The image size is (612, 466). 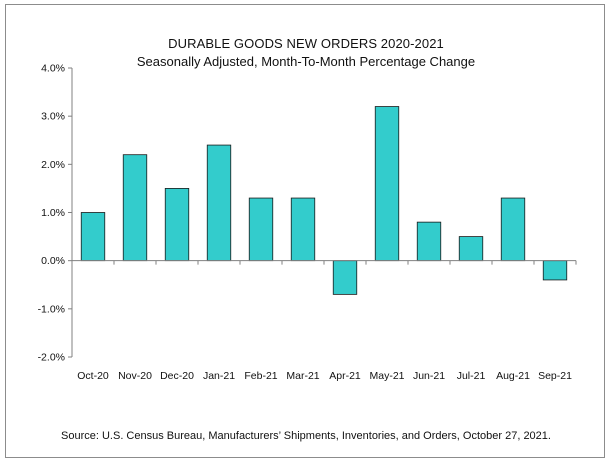 What do you see at coordinates (93, 376) in the screenshot?
I see `x-tick-label: Oct-20` at bounding box center [93, 376].